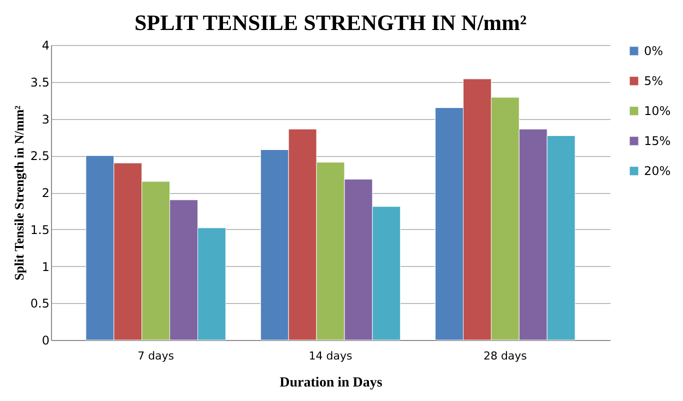  What do you see at coordinates (46, 193) in the screenshot?
I see `y-tick-label: 2` at bounding box center [46, 193].